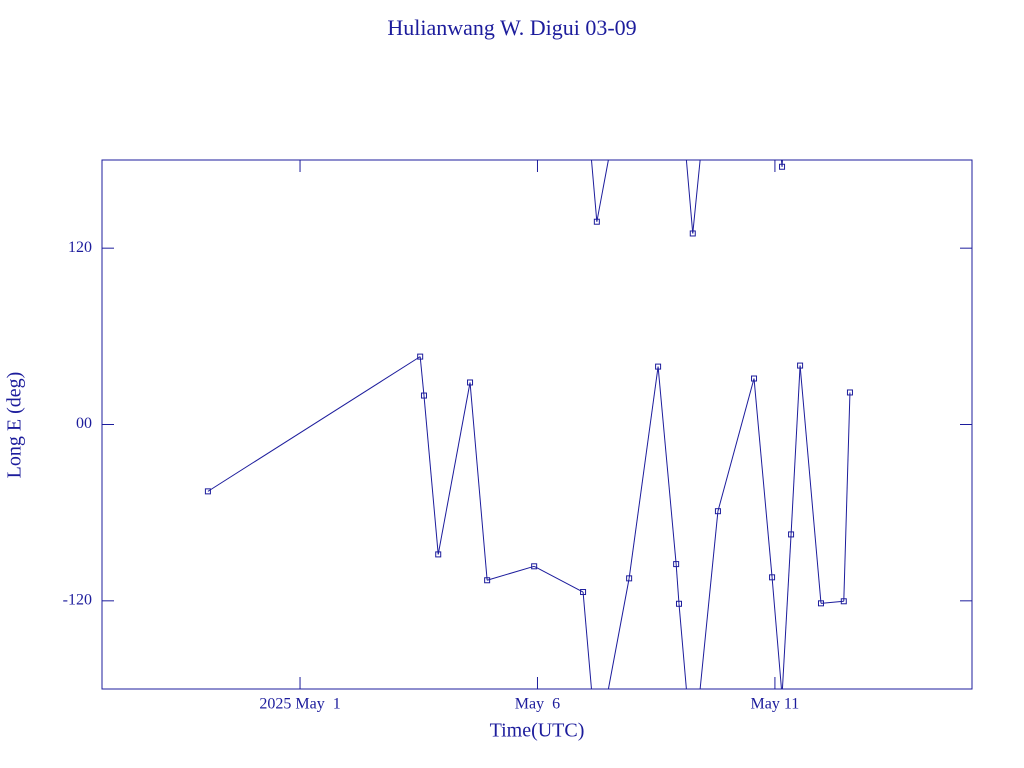 This screenshot has width=1024, height=768. Describe the element at coordinates (537, 704) in the screenshot. I see `x-tick-label: May 6` at that location.